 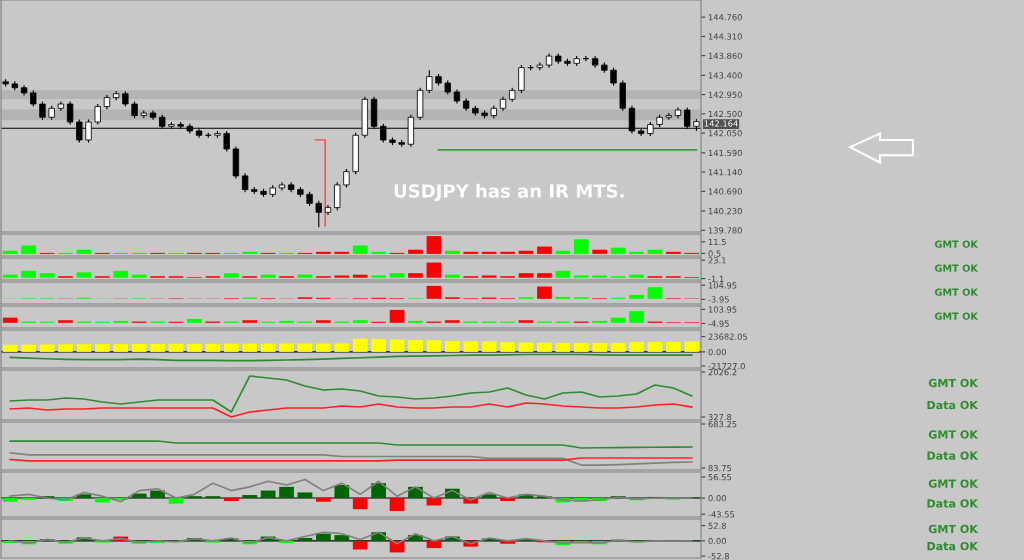 What do you see at coordinates (718, 323) in the screenshot?
I see `y-tick-label: -4.95` at bounding box center [718, 323].